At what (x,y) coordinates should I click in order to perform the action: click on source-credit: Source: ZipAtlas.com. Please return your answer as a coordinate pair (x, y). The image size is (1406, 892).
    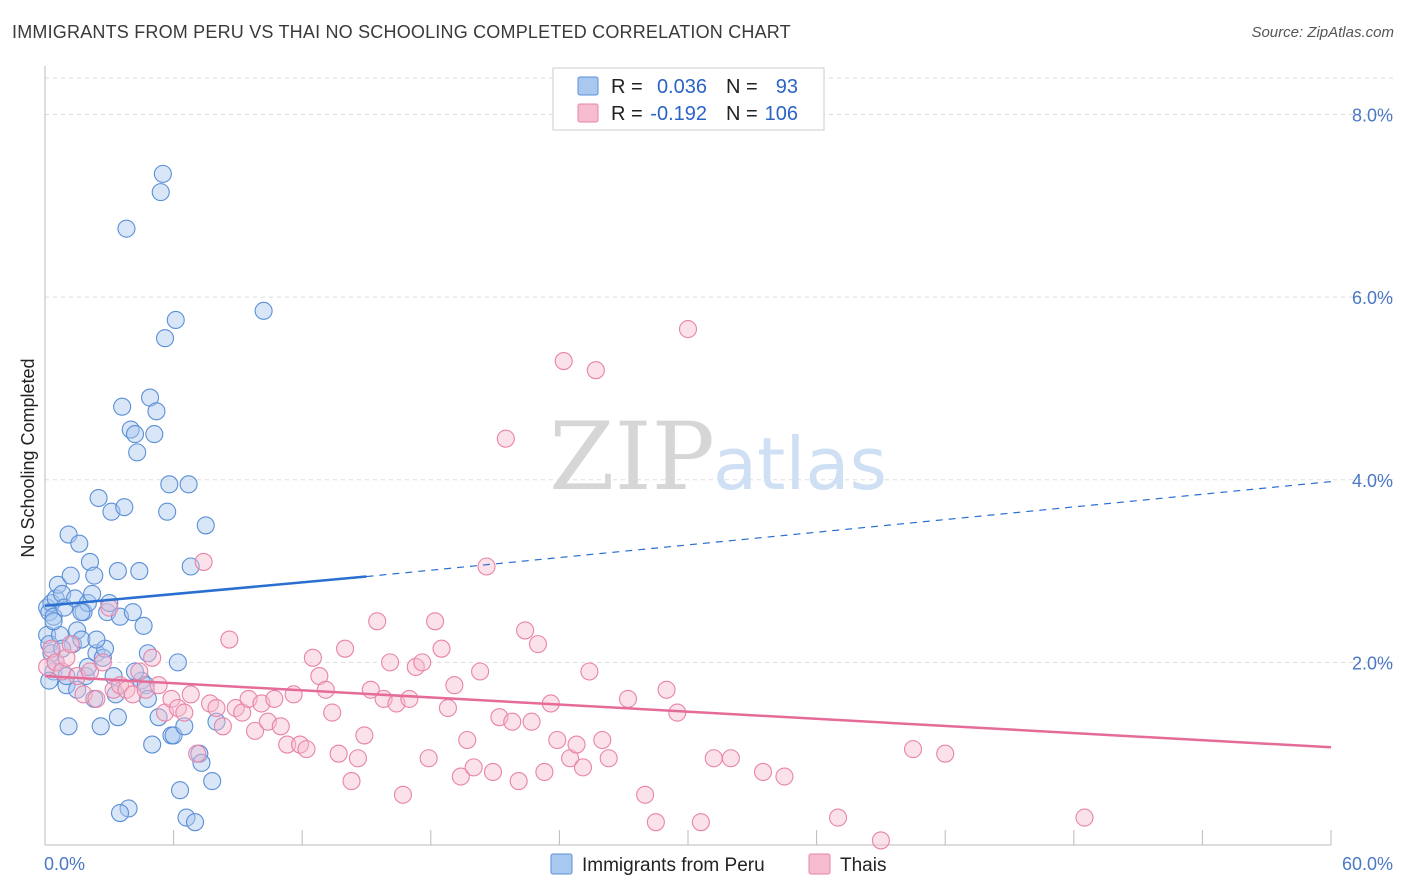
    Looking at the image, I should click on (1322, 32).